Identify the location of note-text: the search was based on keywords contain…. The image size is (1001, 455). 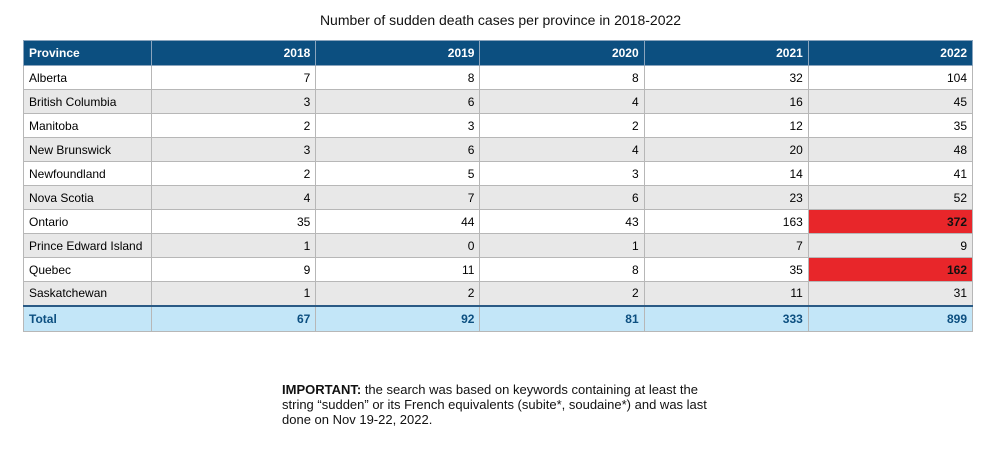
(494, 404).